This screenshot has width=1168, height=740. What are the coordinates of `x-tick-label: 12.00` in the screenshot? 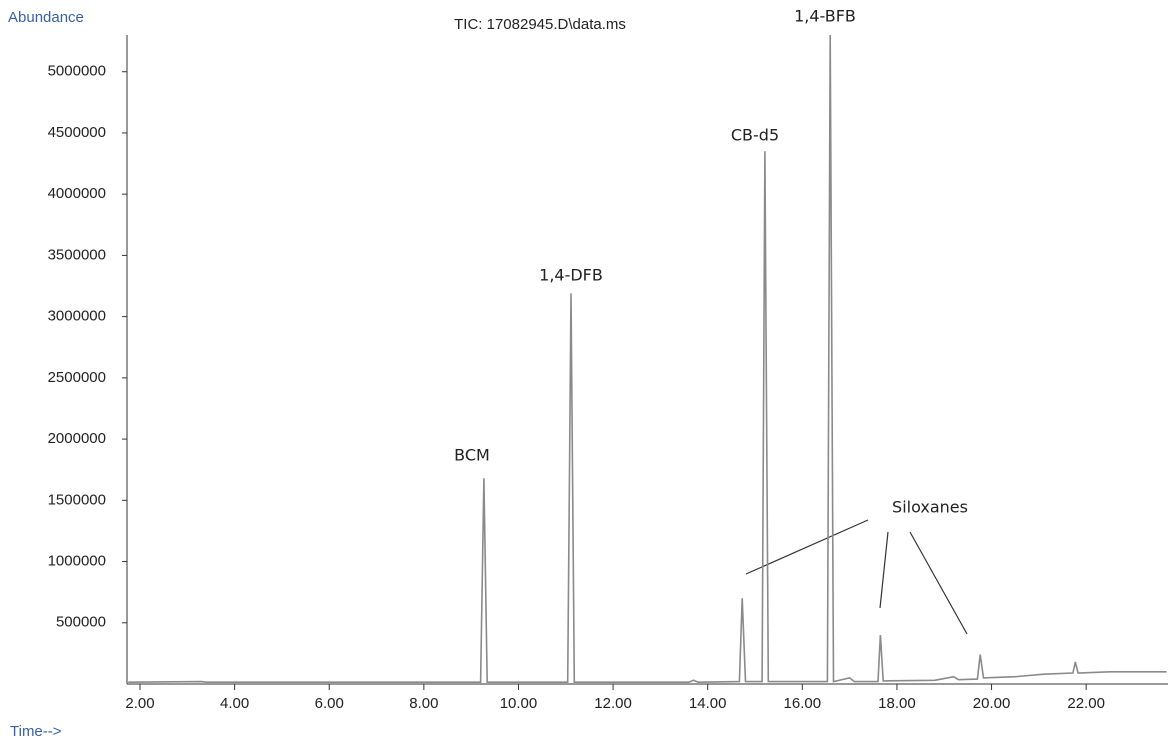 It's located at (613, 703).